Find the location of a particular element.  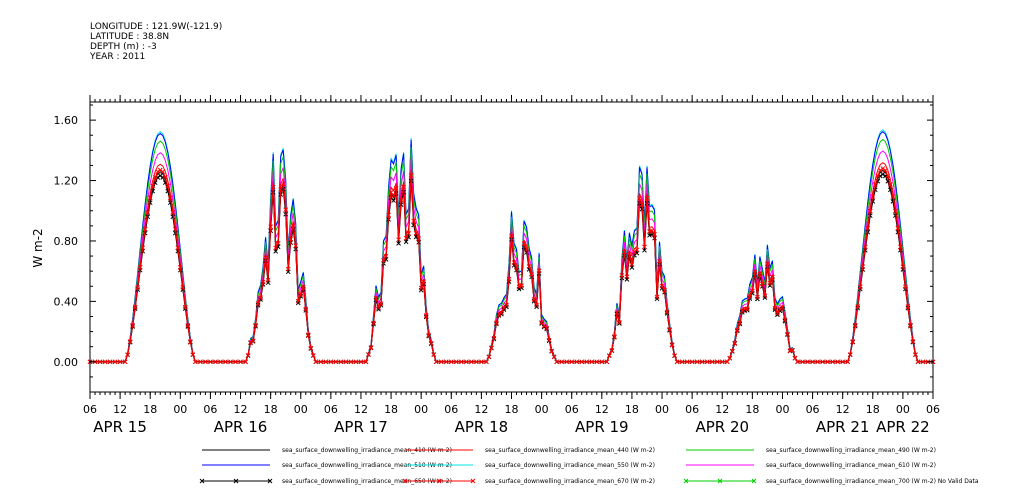

latitude-label: LATITUDE : 38.8N is located at coordinates (130, 37).